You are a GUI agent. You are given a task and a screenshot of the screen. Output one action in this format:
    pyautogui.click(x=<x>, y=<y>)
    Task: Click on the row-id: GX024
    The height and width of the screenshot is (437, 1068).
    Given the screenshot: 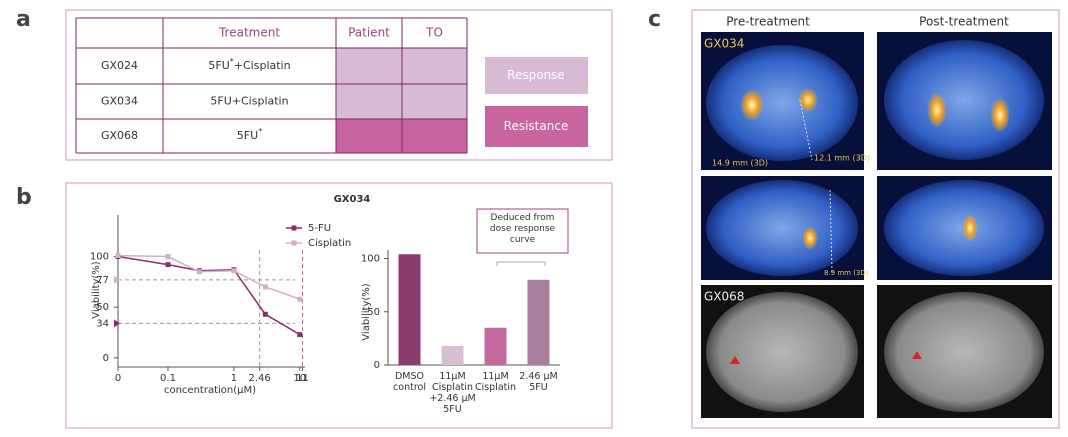 What is the action you would take?
    pyautogui.click(x=119, y=65)
    